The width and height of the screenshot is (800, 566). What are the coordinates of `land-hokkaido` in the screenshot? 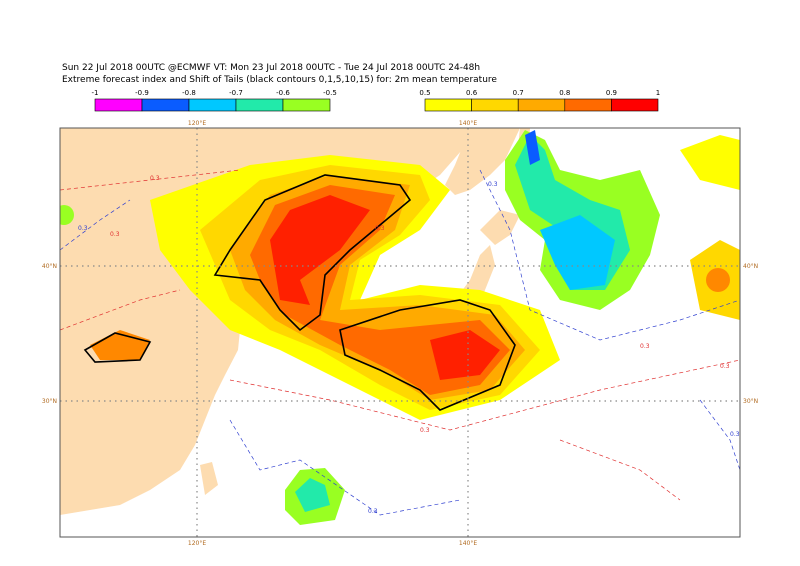 It's located at (500, 227).